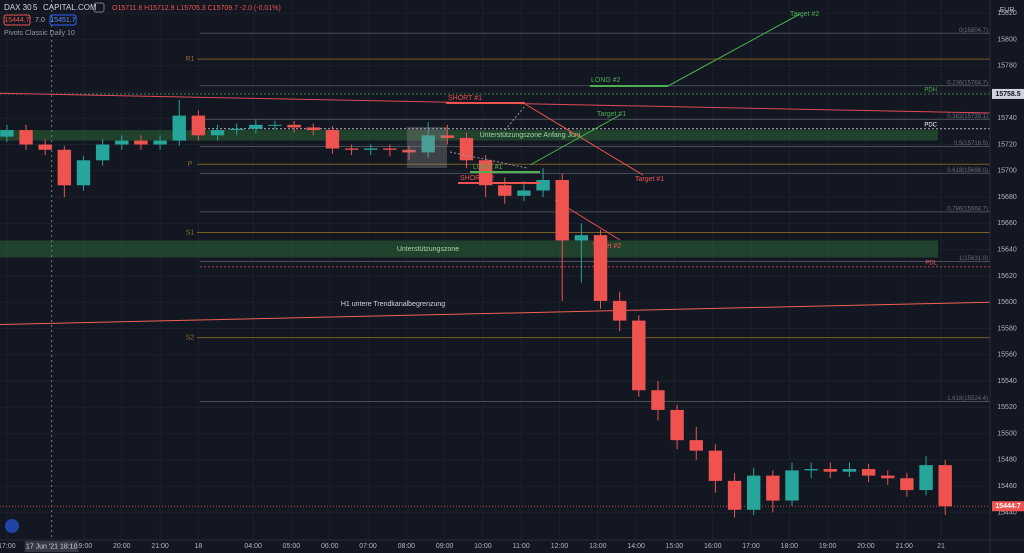  I want to click on y-tick-label: 15800, so click(1007, 39).